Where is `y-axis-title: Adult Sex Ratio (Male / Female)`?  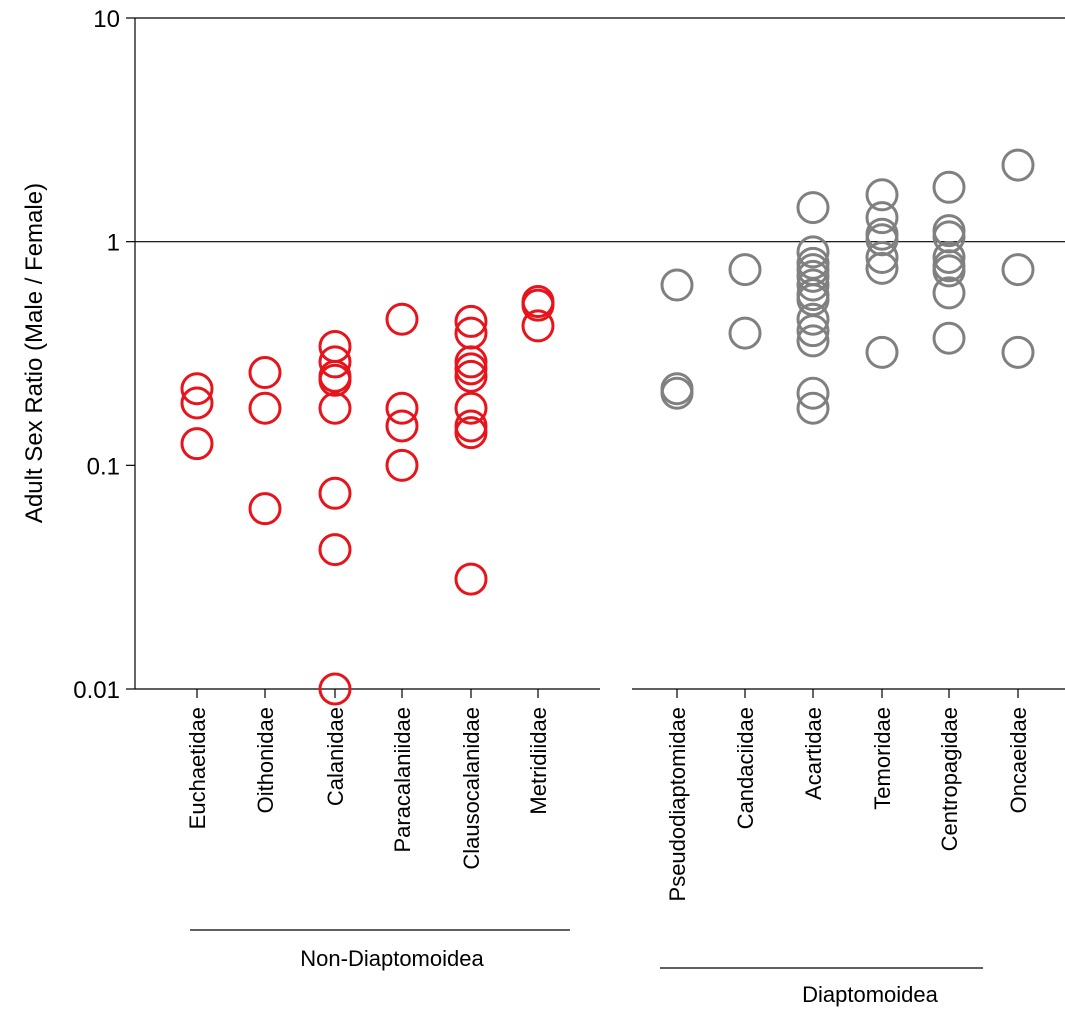
y-axis-title: Adult Sex Ratio (Male / Female) is located at coordinates (34, 353).